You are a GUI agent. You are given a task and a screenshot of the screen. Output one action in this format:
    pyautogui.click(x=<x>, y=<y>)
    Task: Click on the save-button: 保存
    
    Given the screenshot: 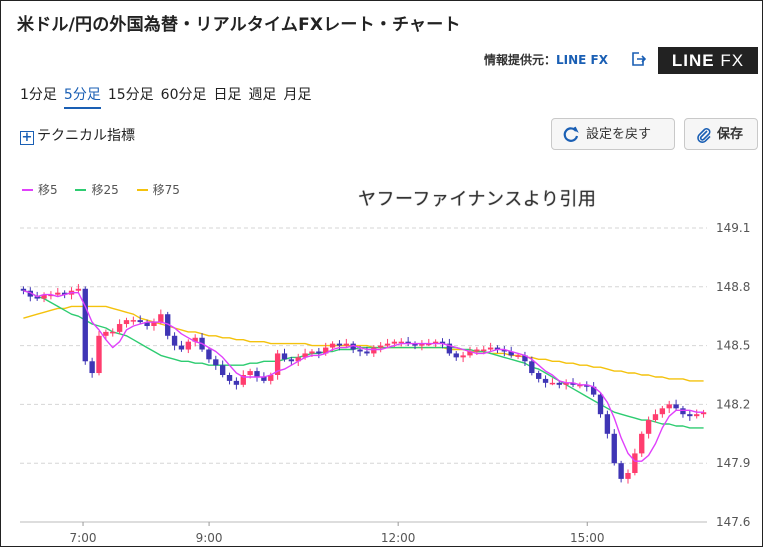 What is the action you would take?
    pyautogui.click(x=721, y=134)
    